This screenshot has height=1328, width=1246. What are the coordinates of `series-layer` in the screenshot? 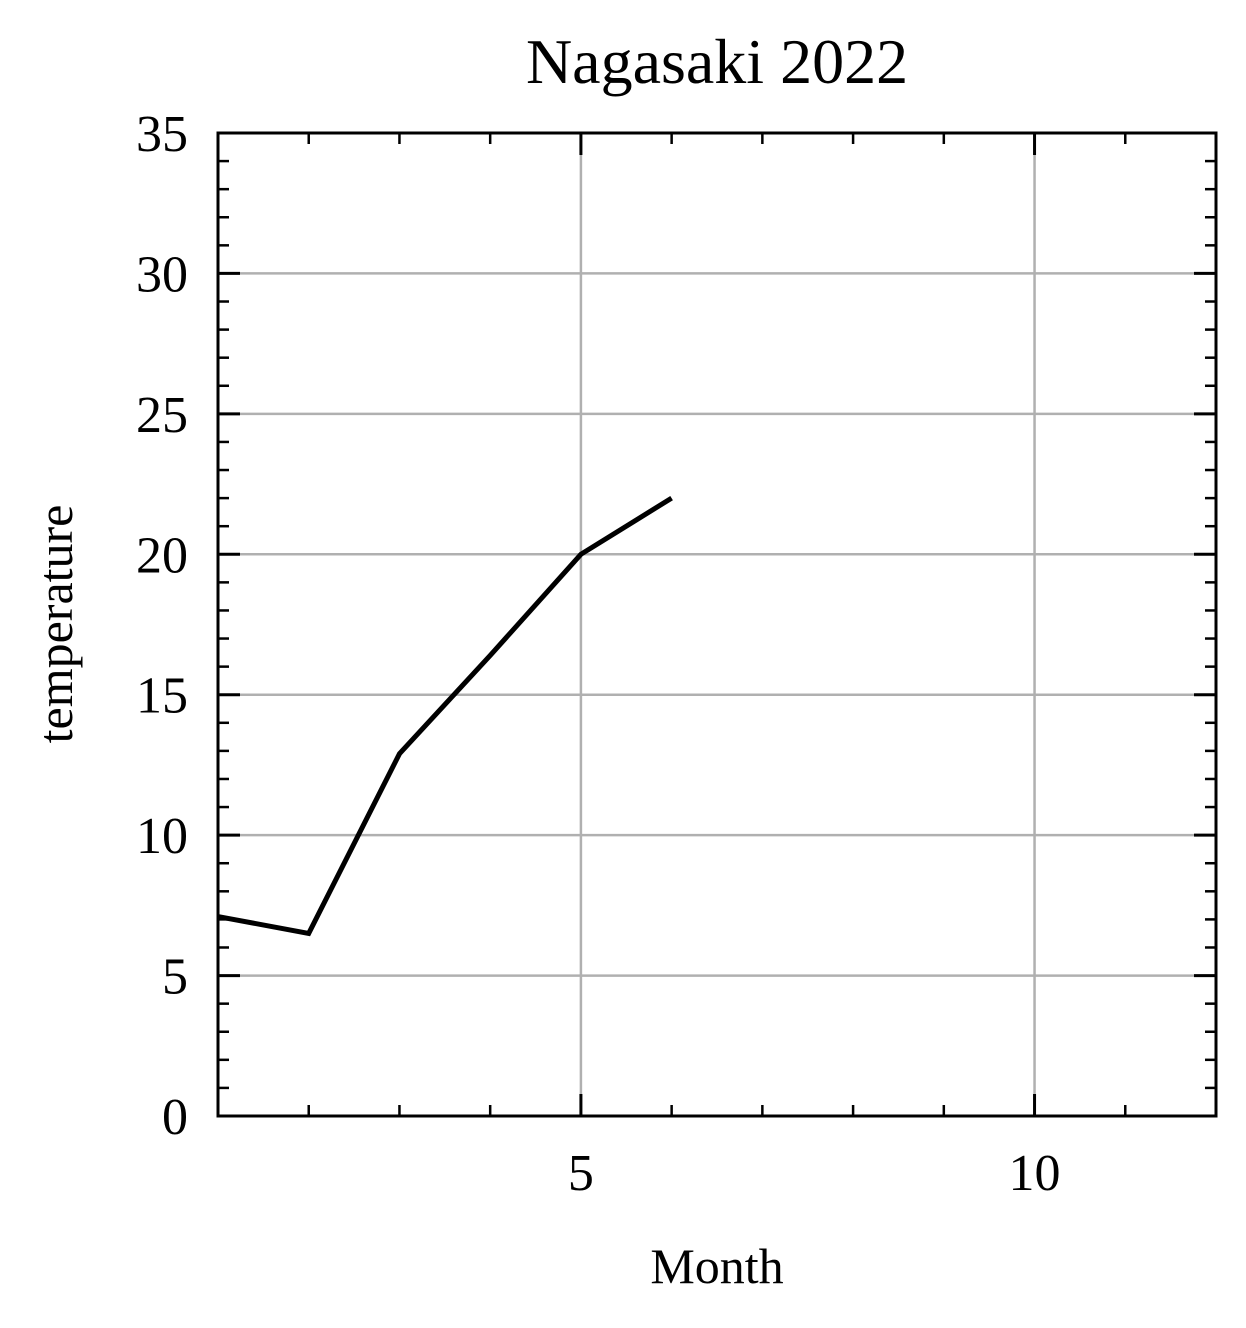 It's located at (445, 716).